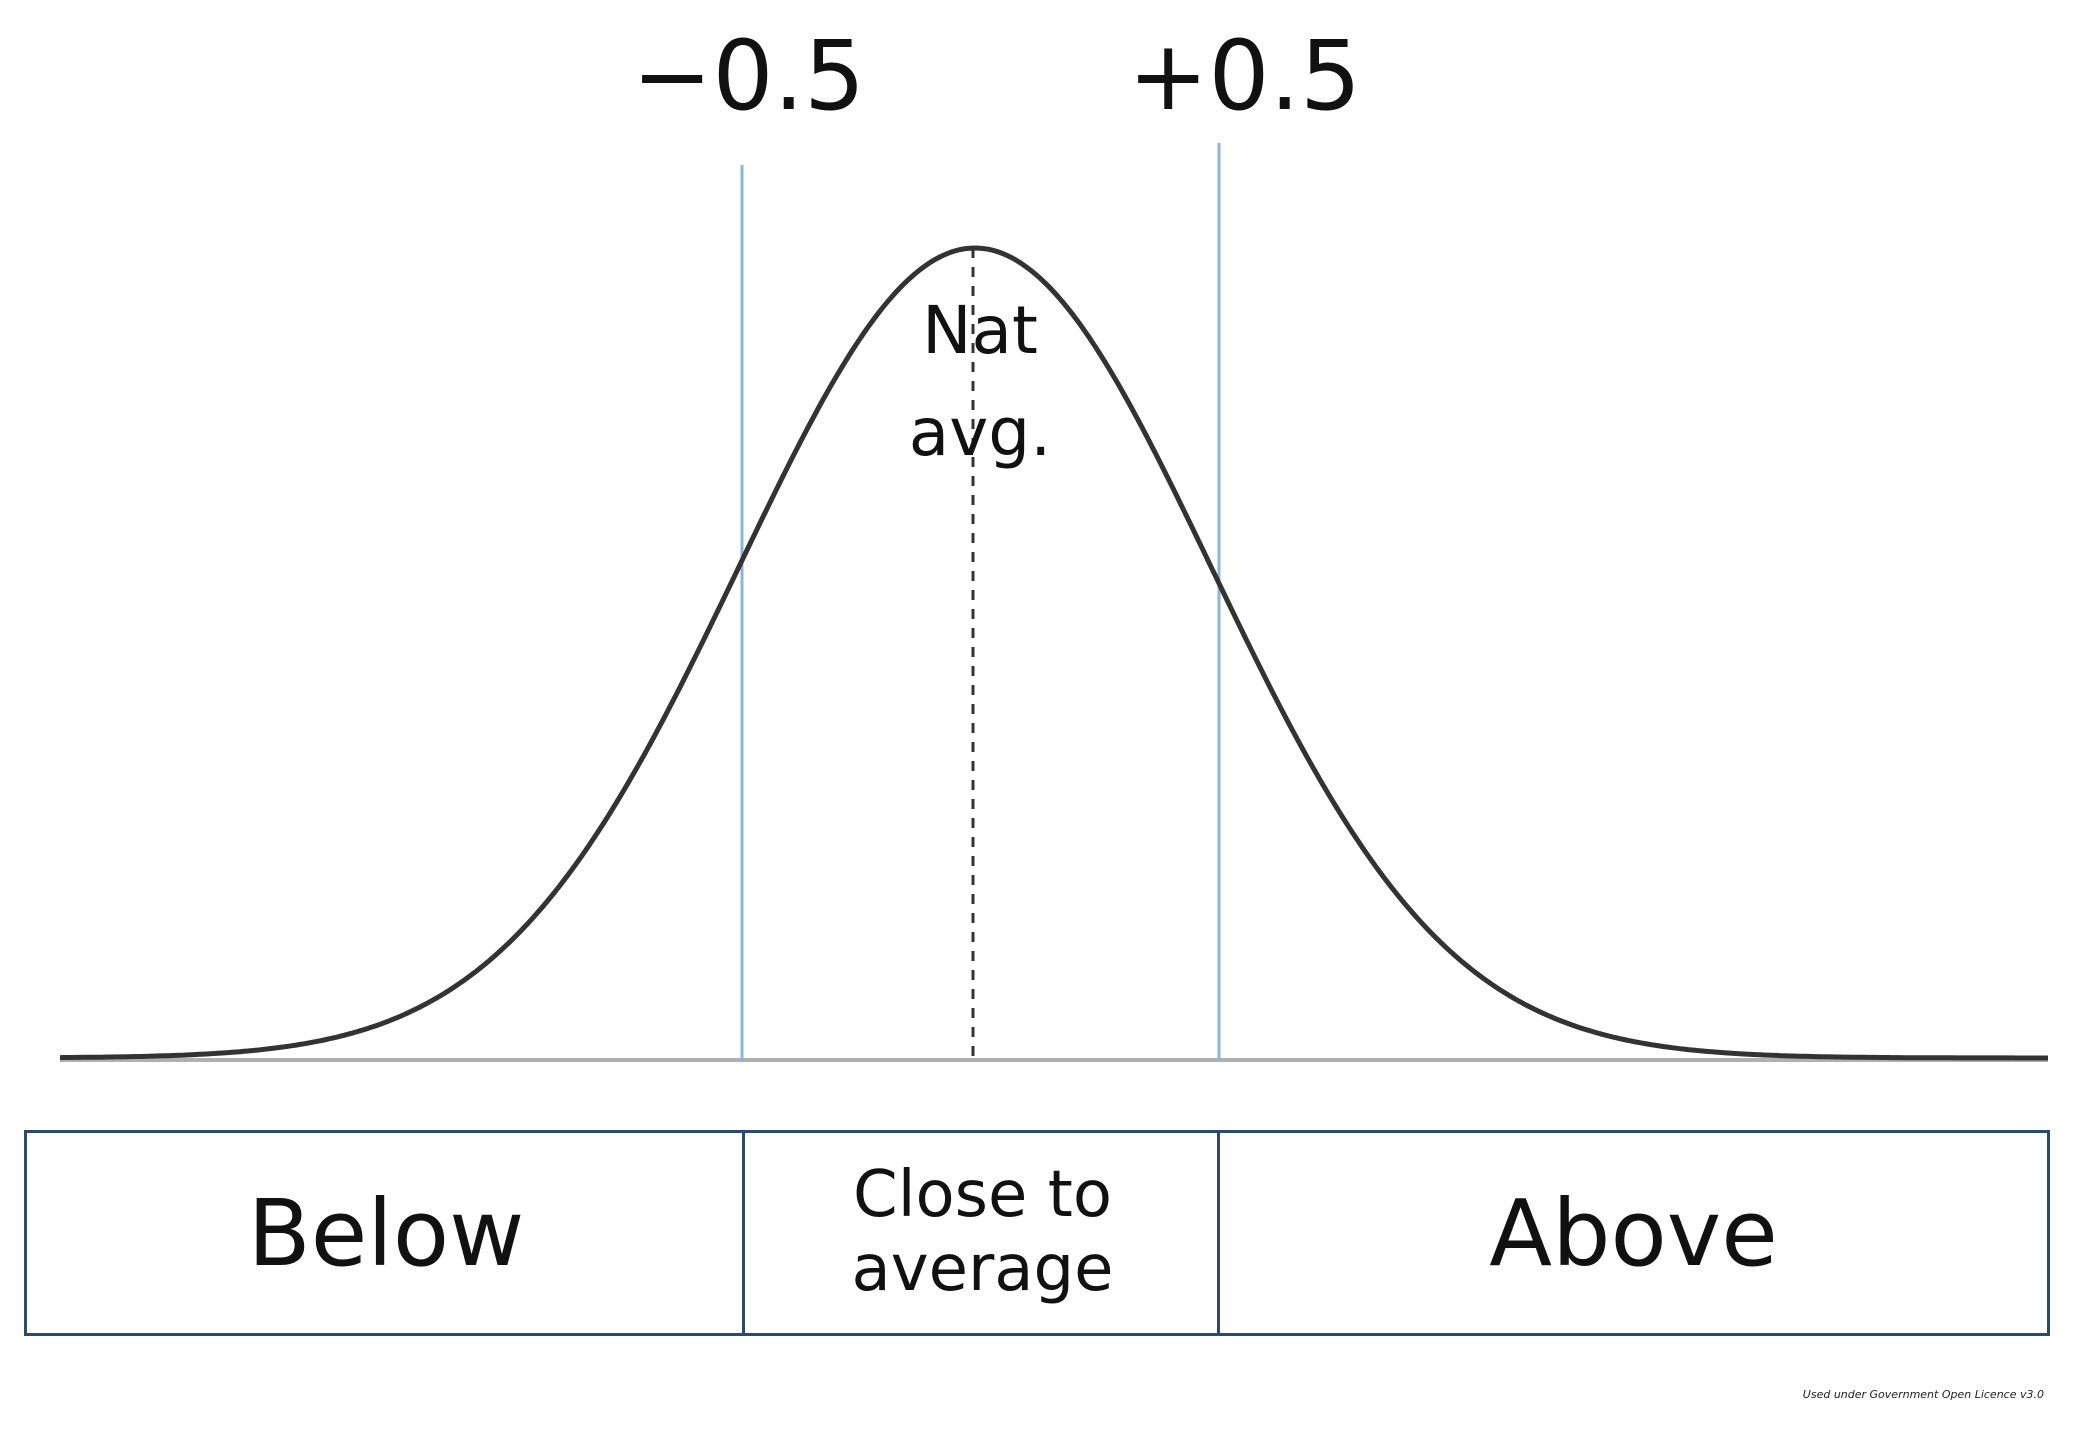 Image resolution: width=2080 pixels, height=1440 pixels. I want to click on licence-note: Used under Government Open Licence v3.0, so click(1923, 1394).